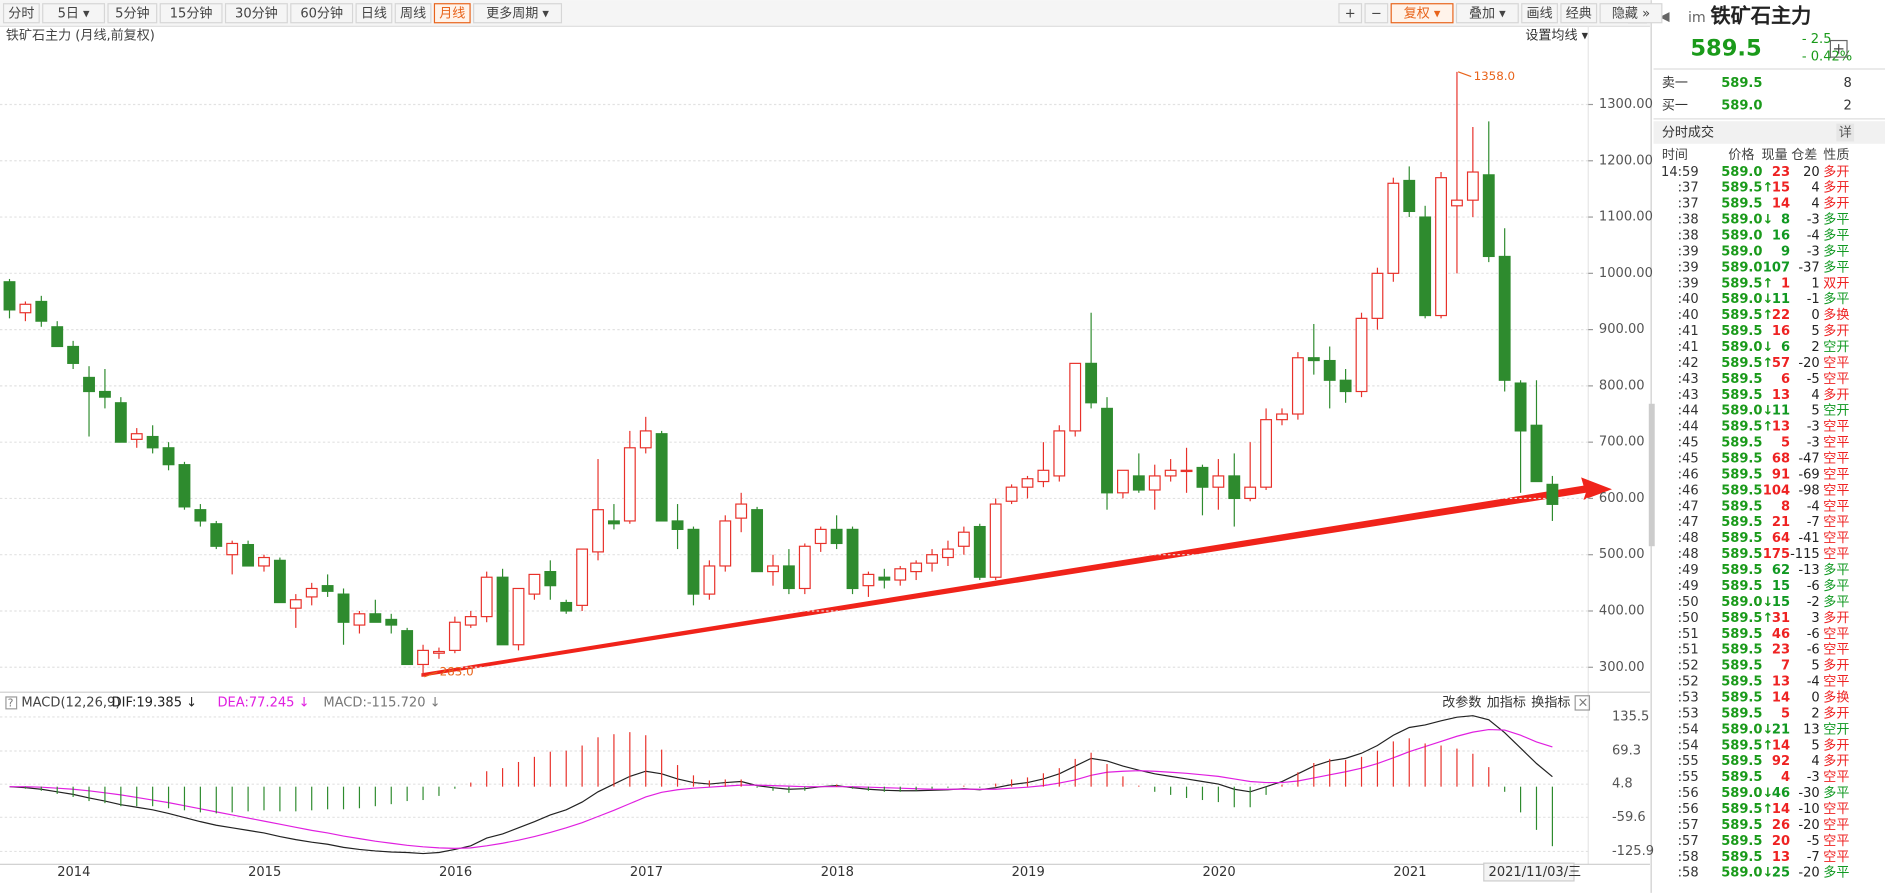 The width and height of the screenshot is (1885, 893). Describe the element at coordinates (1838, 48) in the screenshot. I see `add-button` at that location.